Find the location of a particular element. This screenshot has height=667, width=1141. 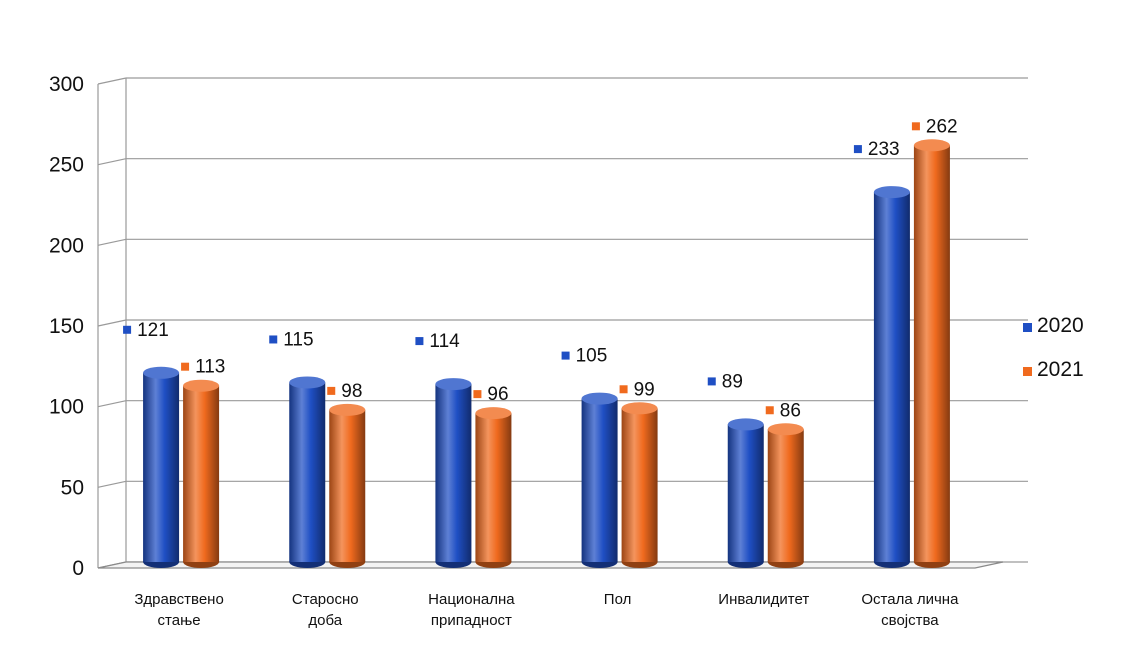

category-group: 121 113 Здравствено стање is located at coordinates (174, 474).